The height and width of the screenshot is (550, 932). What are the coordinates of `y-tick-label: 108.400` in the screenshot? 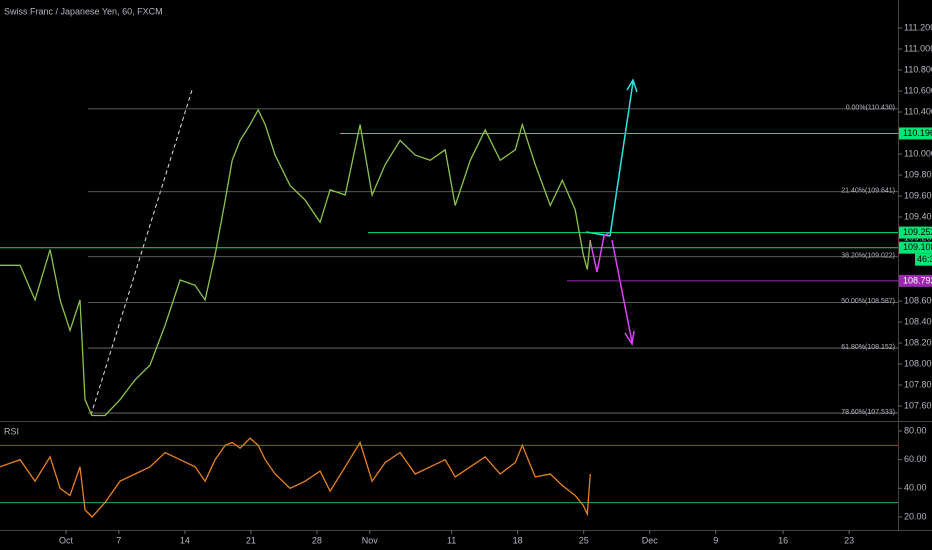 It's located at (918, 321).